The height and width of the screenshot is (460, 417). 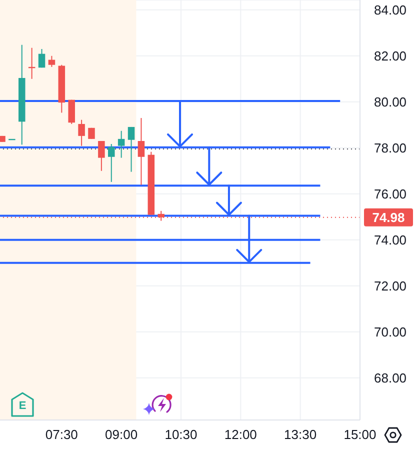 What do you see at coordinates (390, 10) in the screenshot?
I see `y-tick-label: 84.00` at bounding box center [390, 10].